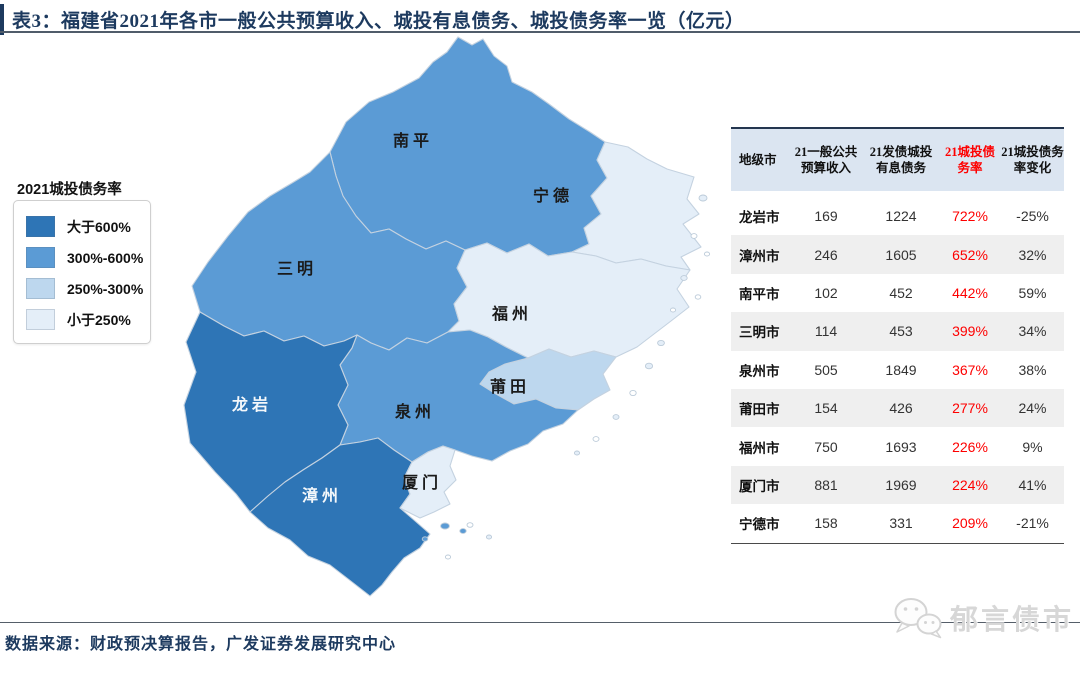  I want to click on value-cell: 24%, so click(1032, 408).